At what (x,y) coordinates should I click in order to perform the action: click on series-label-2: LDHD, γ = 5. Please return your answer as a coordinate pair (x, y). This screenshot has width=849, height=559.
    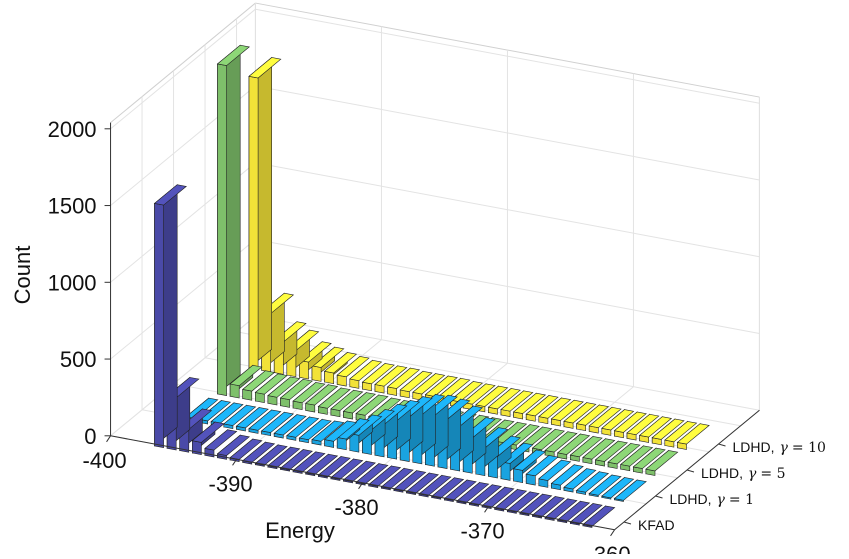
    Looking at the image, I should click on (743, 473).